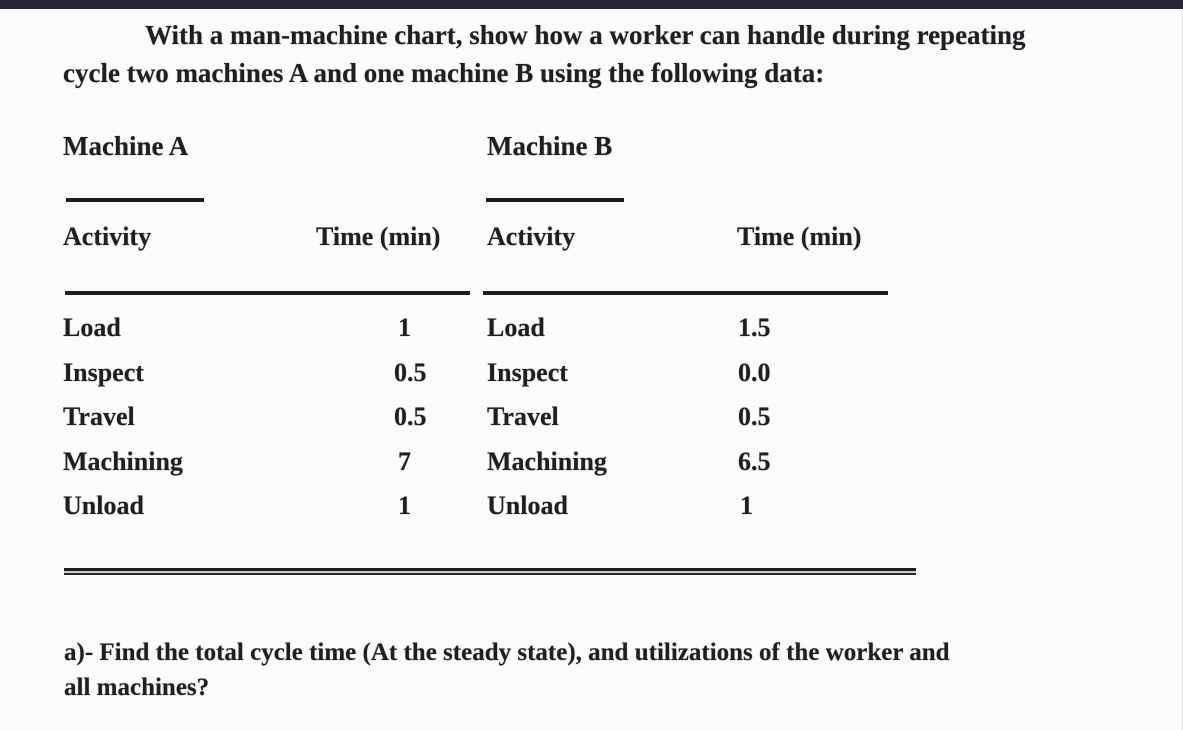 Image resolution: width=1183 pixels, height=730 pixels. Describe the element at coordinates (550, 146) in the screenshot. I see `machine-b-title: Machine B` at that location.